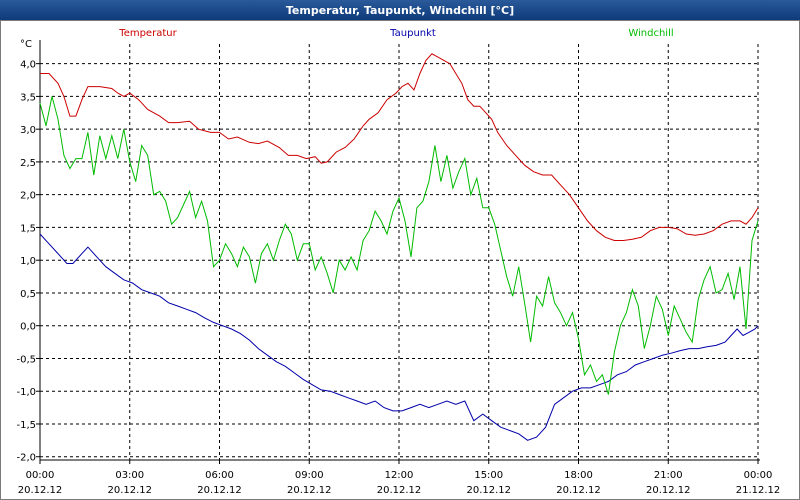 The width and height of the screenshot is (800, 500). What do you see at coordinates (412, 33) in the screenshot?
I see `legend-taupunkt: Taupunkt` at bounding box center [412, 33].